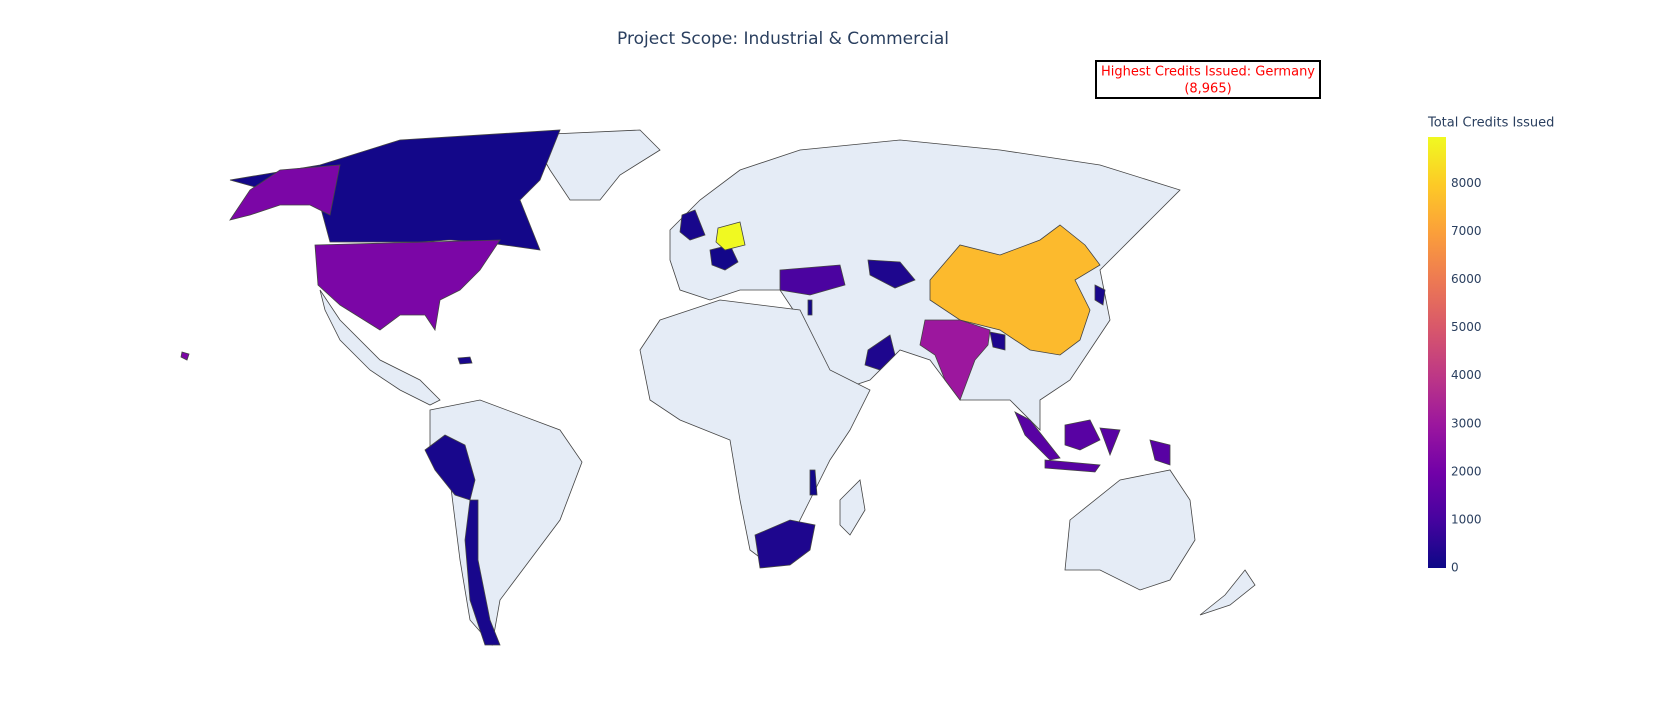 This screenshot has width=1674, height=704. Describe the element at coordinates (1227, 592) in the screenshot. I see `new-zealand` at that location.